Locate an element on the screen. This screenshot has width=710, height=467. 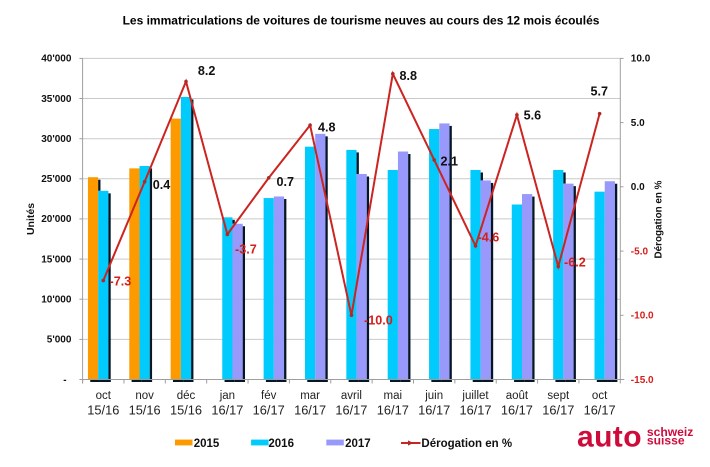
svg-text: 0.4 is located at coordinates (162, 185).